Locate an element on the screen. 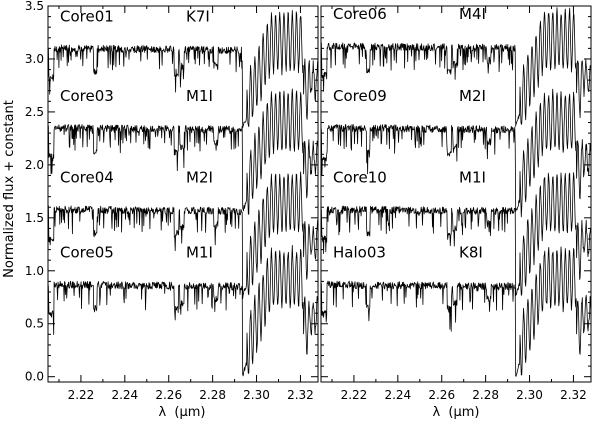  y-tick-label: 3.5 is located at coordinates (34, 6).